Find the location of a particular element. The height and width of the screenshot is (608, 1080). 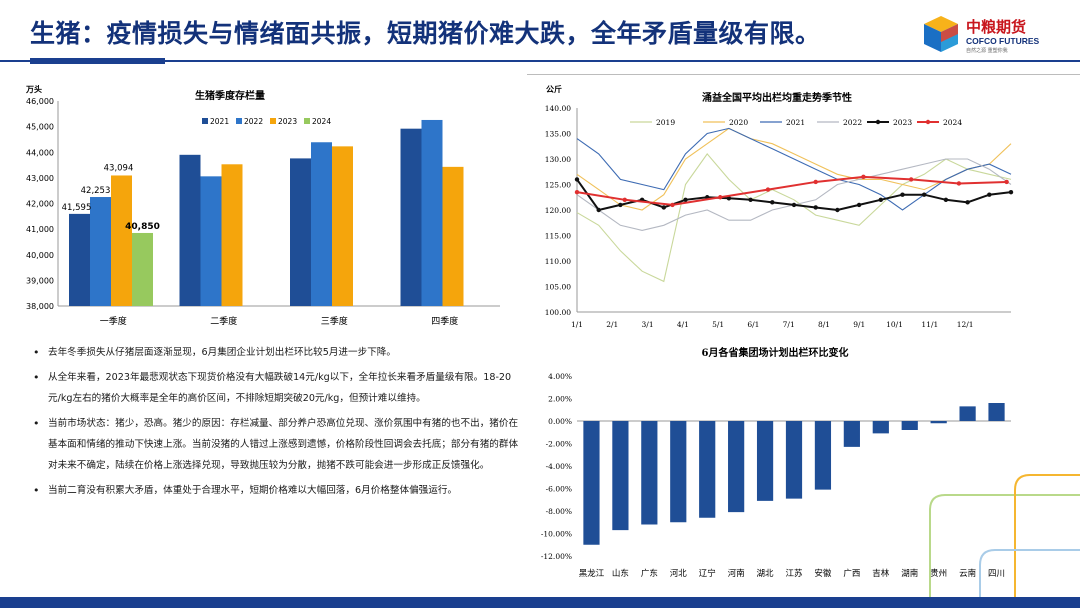

x-tick-label: 7/1 is located at coordinates (789, 324).